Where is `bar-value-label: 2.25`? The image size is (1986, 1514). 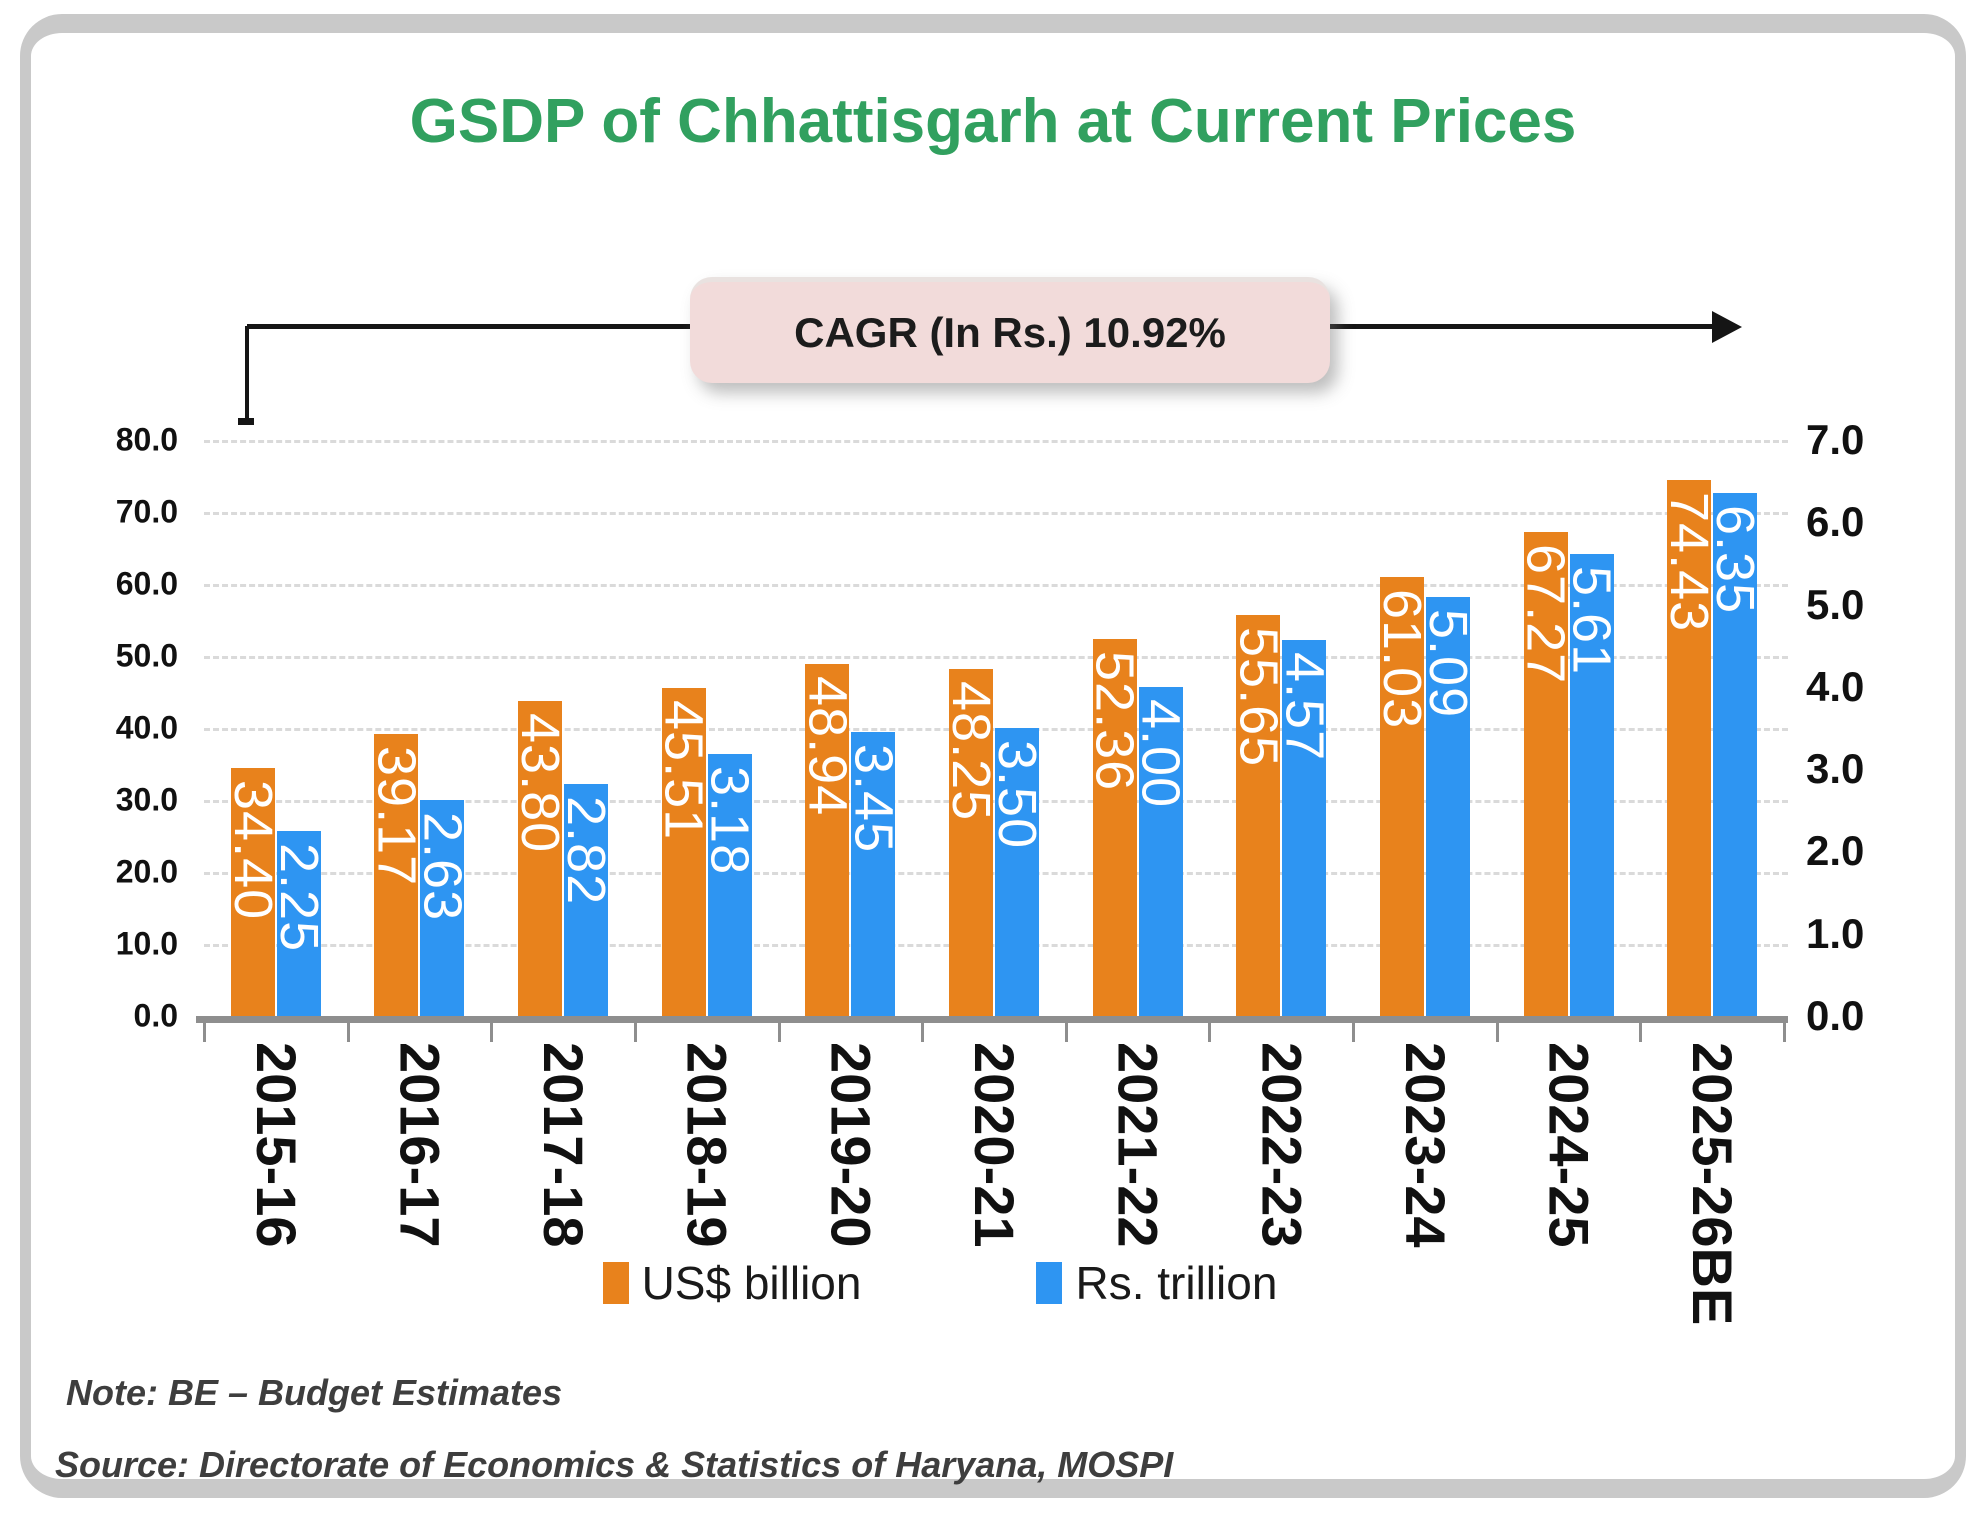
bar-value-label: 2.25 is located at coordinates (298, 897).